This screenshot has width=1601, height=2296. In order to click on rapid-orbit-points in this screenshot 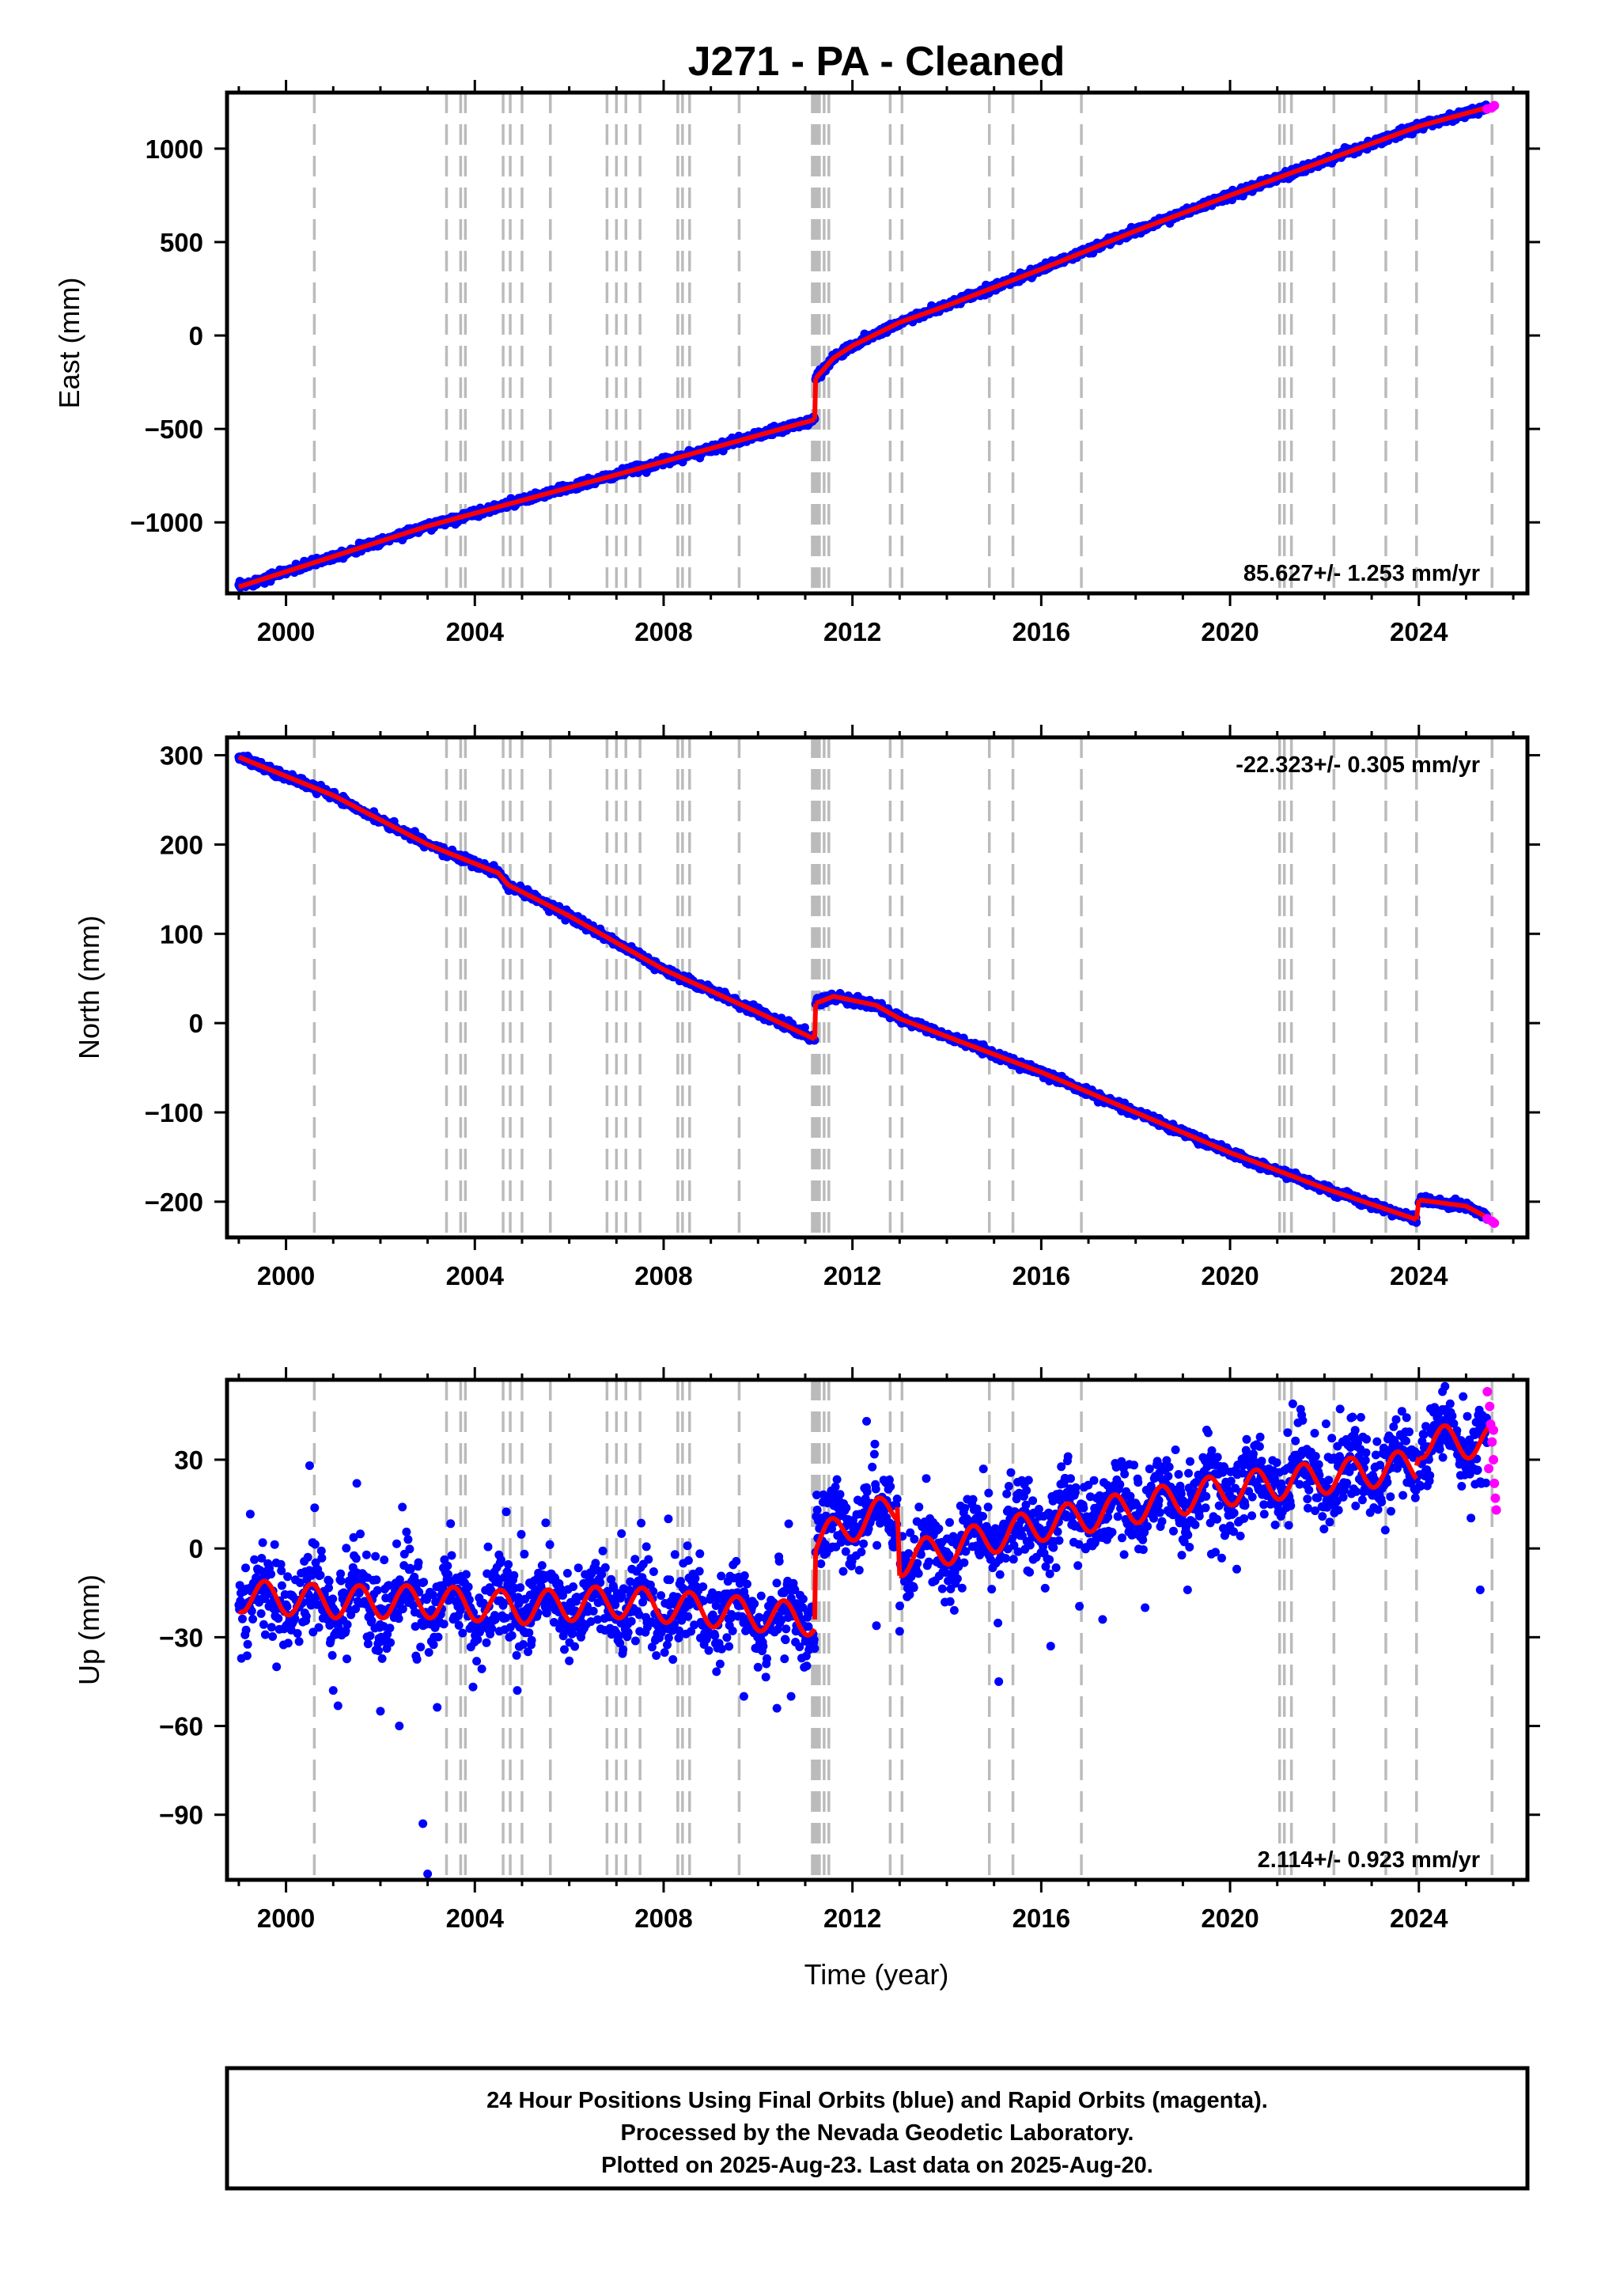, I will do `click(1491, 107)`.